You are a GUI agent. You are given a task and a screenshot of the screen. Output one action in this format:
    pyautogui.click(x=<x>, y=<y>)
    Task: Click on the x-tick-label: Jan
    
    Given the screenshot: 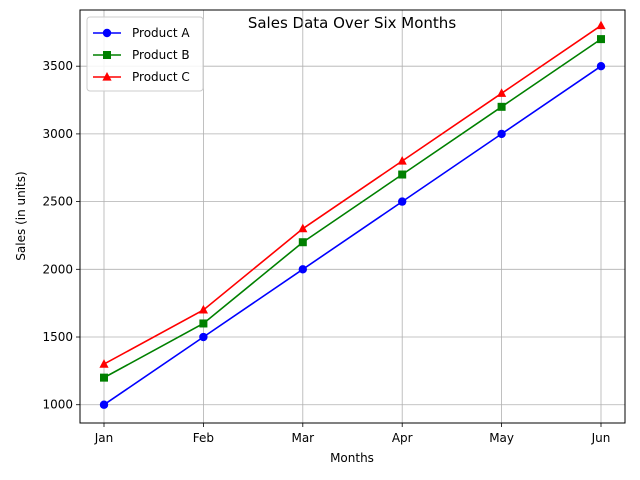 What is the action you would take?
    pyautogui.click(x=104, y=438)
    